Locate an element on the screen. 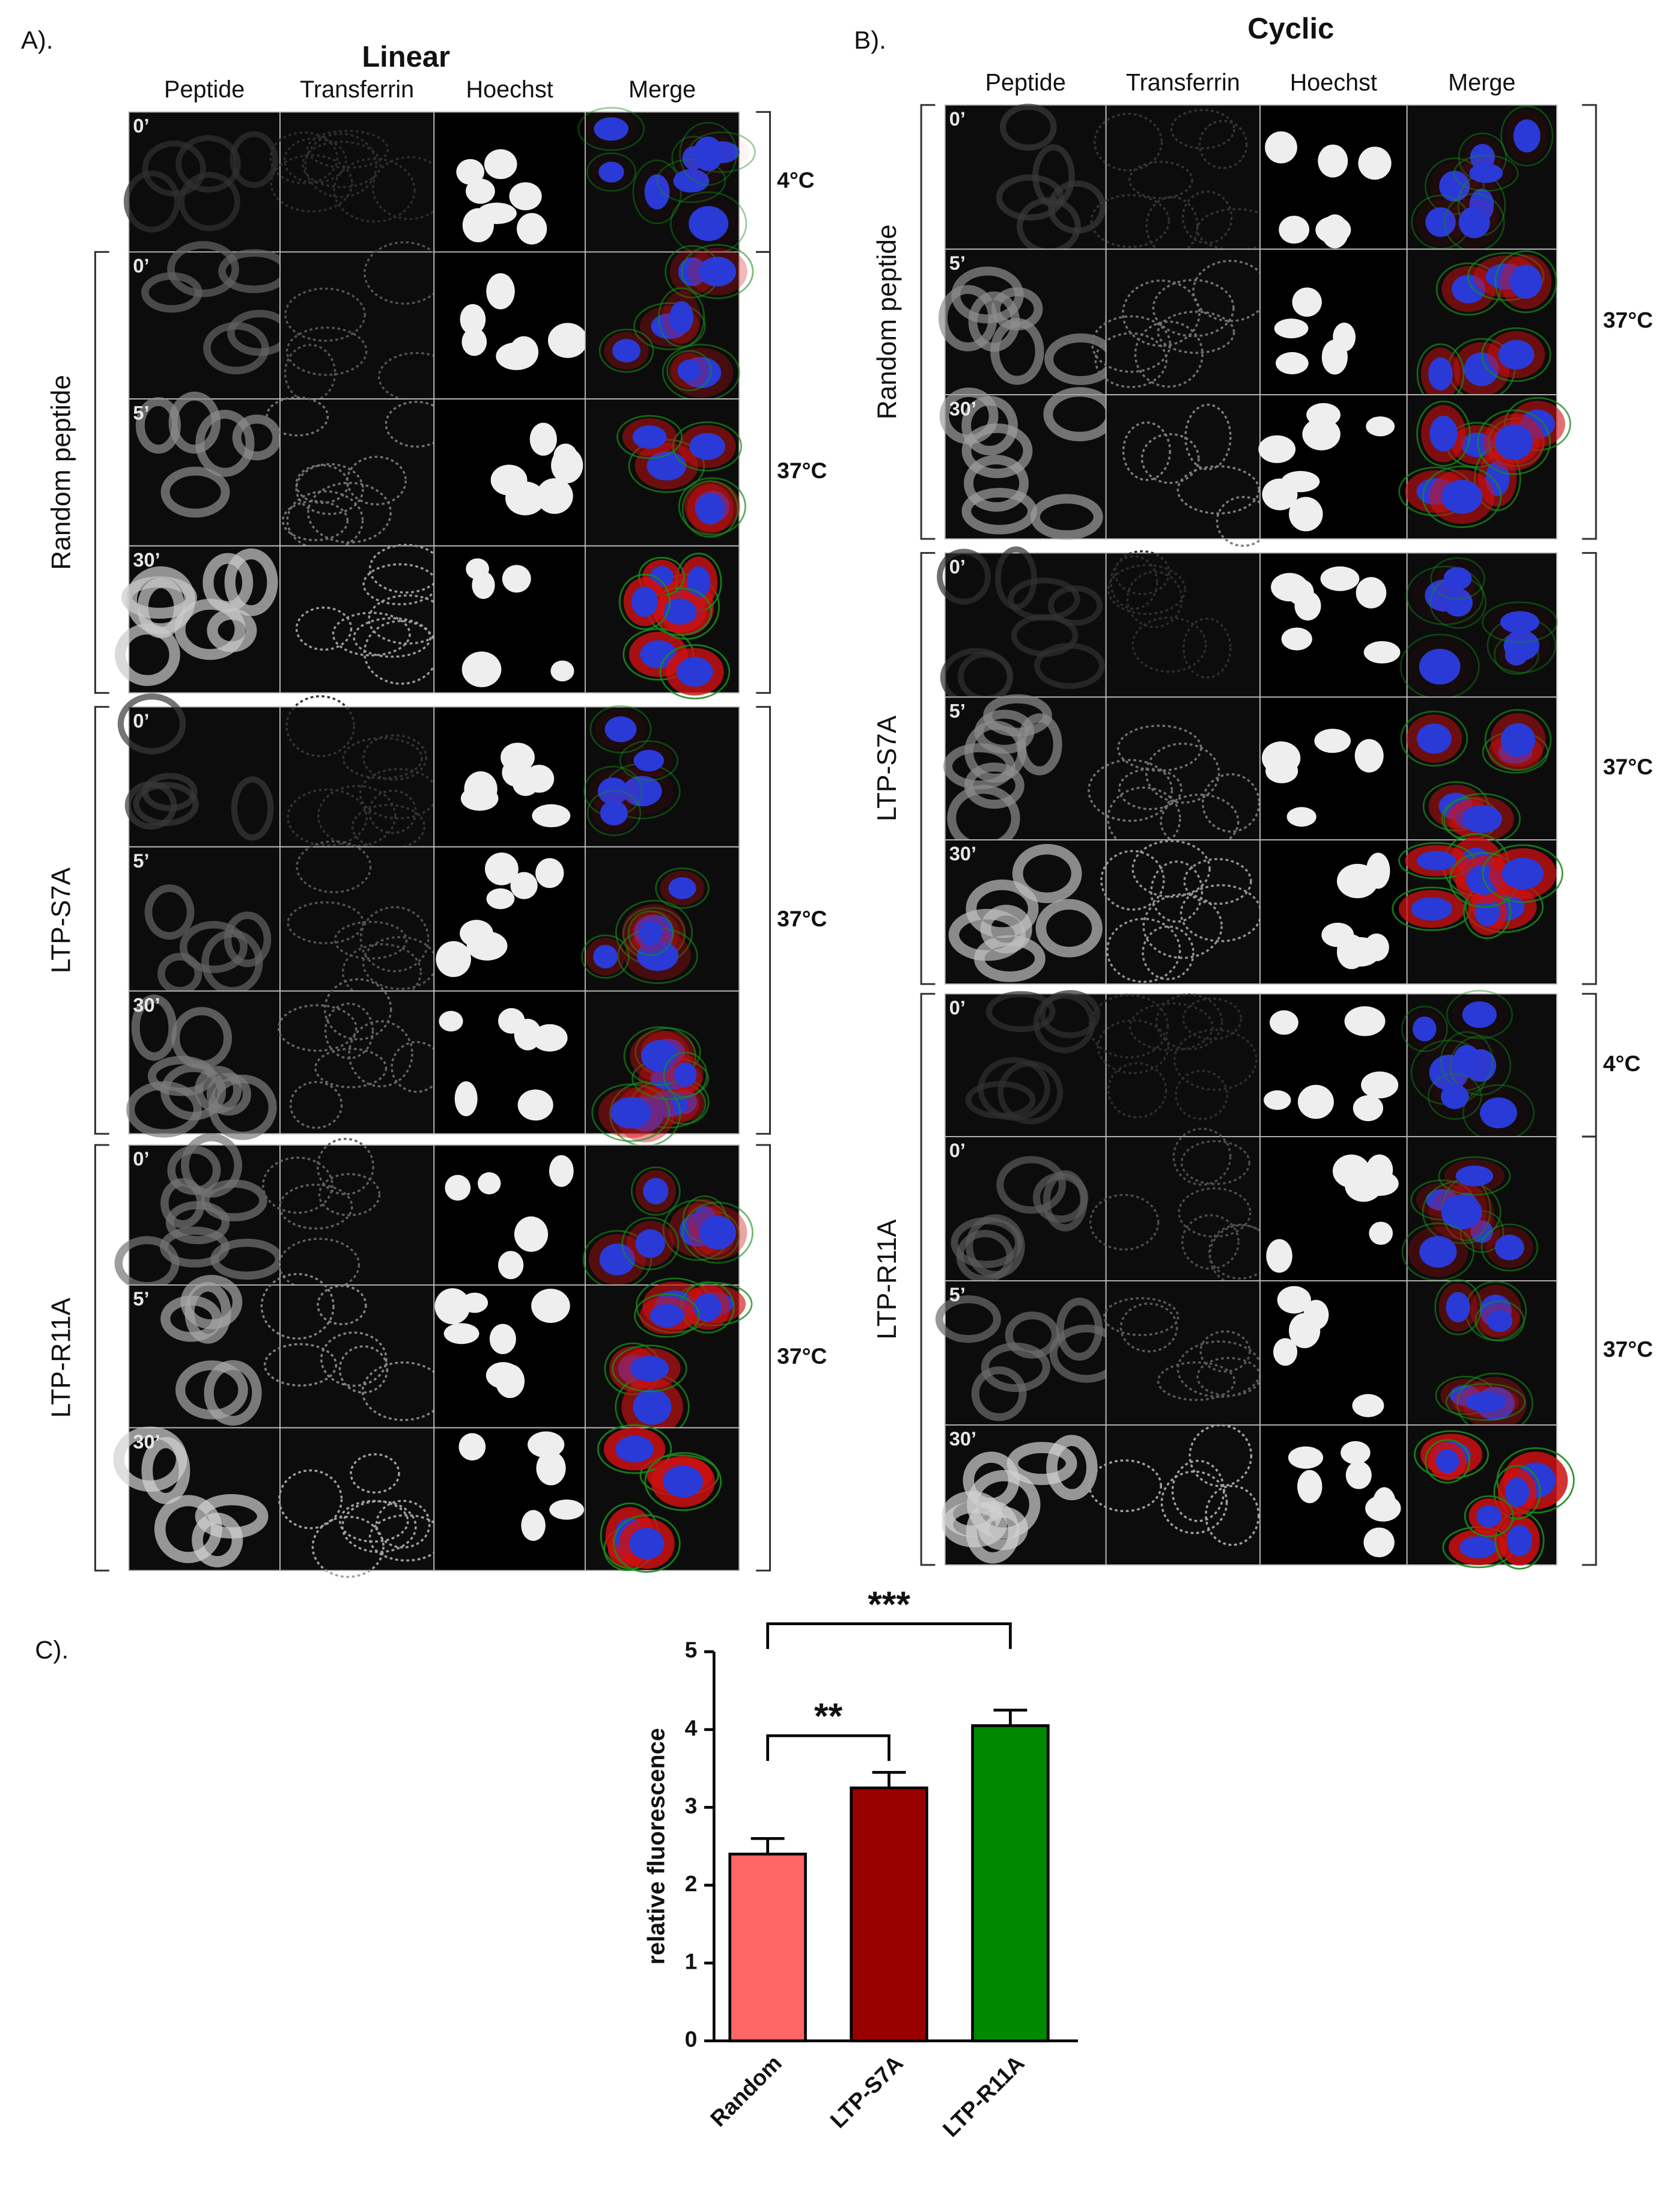  column-header: Merge is located at coordinates (1482, 82).